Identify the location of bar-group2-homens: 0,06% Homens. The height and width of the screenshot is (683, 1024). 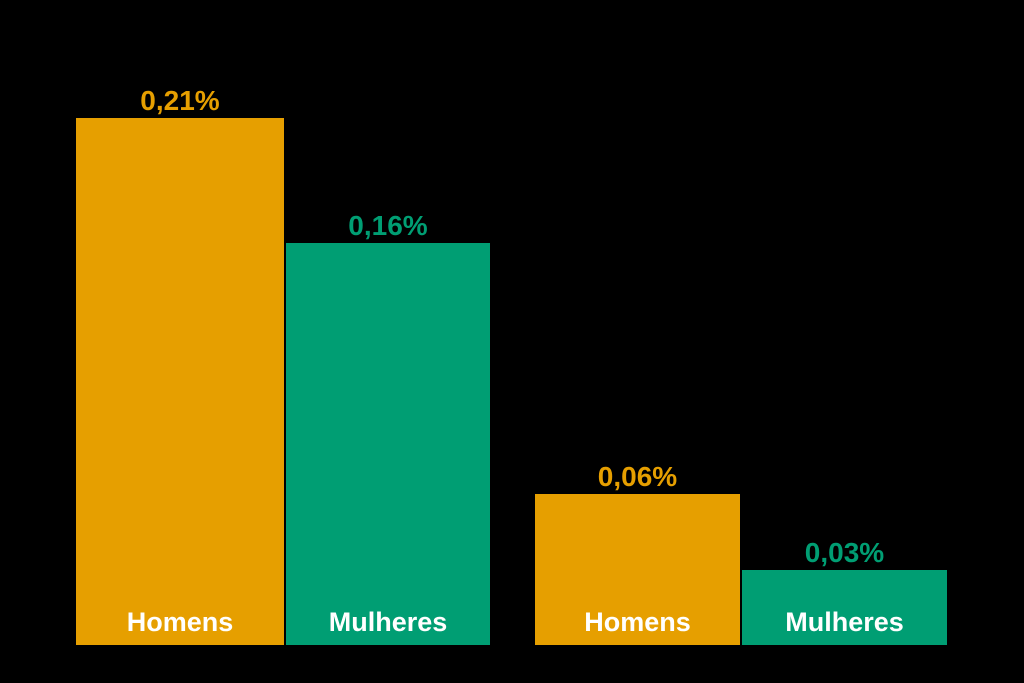
(637, 554).